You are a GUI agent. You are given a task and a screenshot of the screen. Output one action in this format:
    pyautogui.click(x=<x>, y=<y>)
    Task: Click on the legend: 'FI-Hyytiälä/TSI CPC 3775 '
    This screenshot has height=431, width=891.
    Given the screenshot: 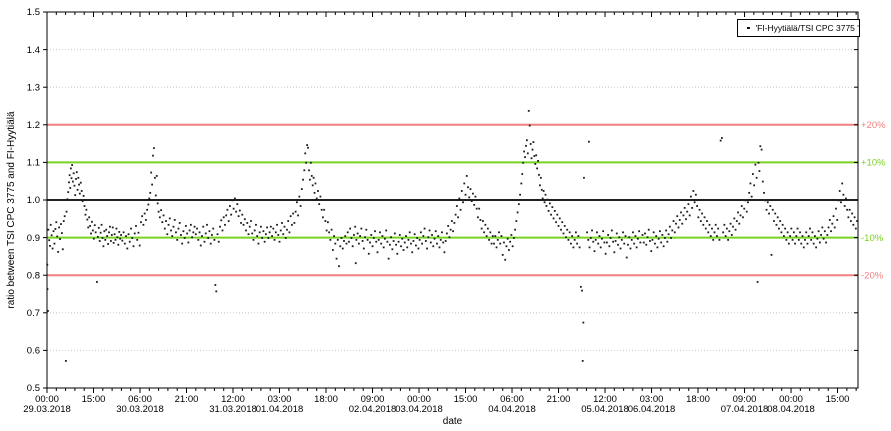 What is the action you would take?
    pyautogui.click(x=798, y=28)
    